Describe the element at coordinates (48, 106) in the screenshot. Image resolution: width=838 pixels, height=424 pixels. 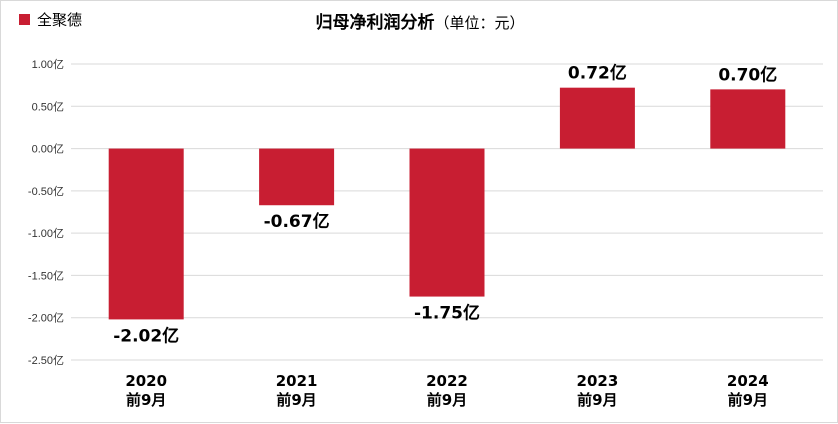
I see `y-tick-label: 0.50亿` at that location.